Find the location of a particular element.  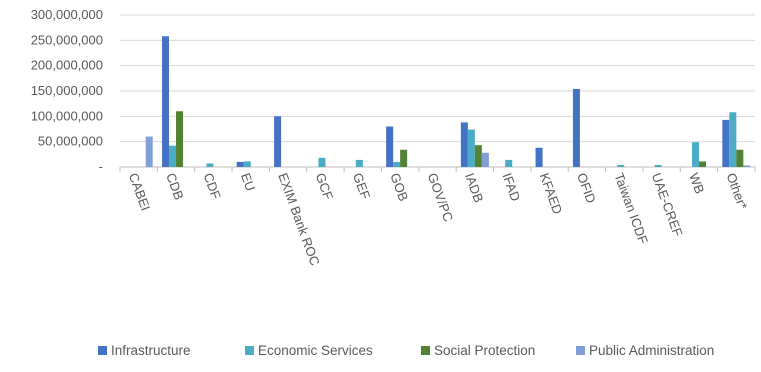

x-tick-label: IADB is located at coordinates (474, 188).